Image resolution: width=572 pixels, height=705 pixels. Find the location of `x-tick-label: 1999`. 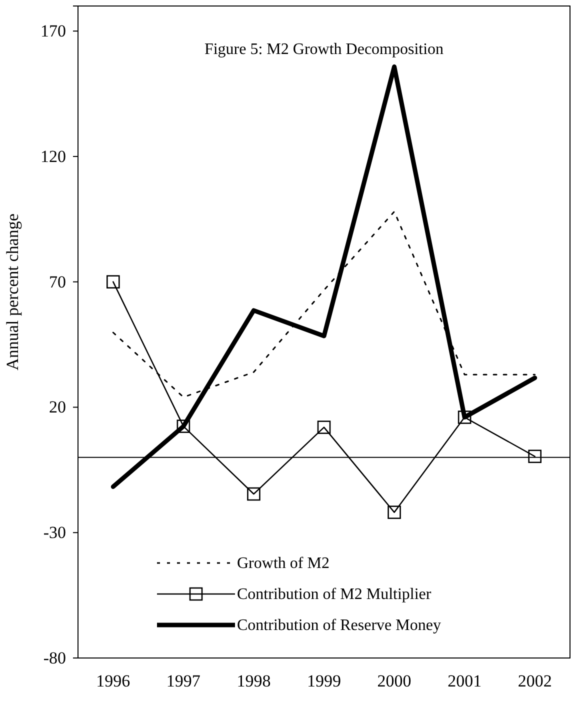

x-tick-label: 1999 is located at coordinates (324, 681).